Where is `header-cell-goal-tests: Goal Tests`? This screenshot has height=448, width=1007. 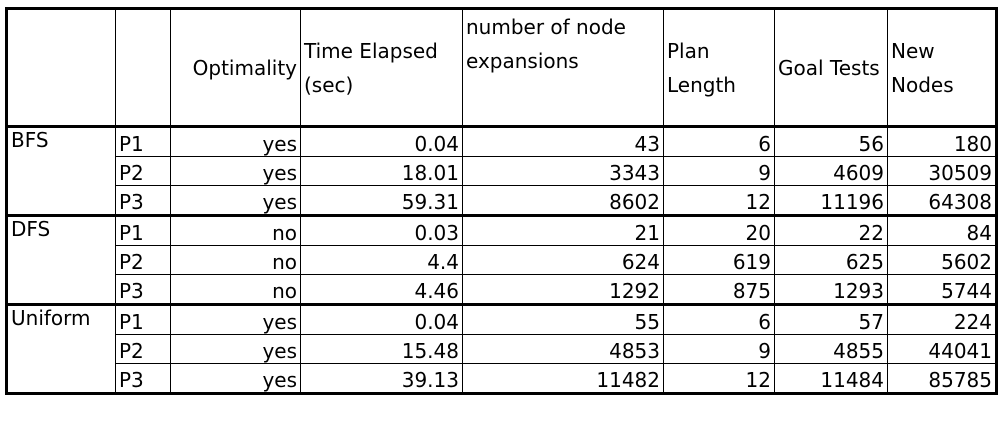
header-cell-goal-tests: Goal Tests is located at coordinates (831, 67).